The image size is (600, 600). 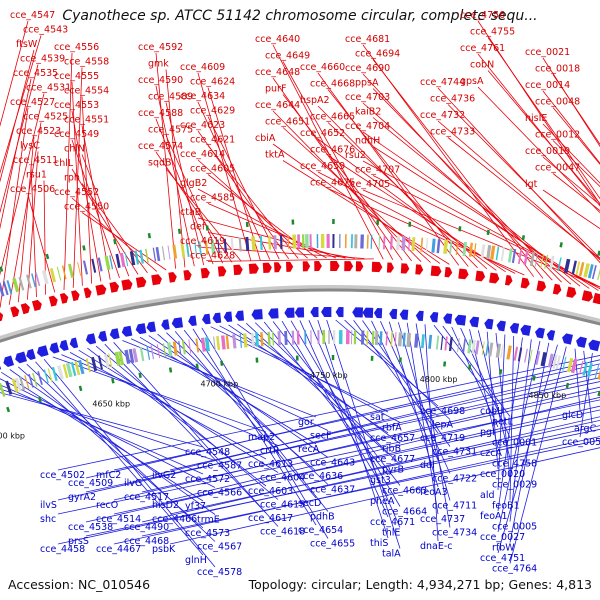 What do you see at coordinates (164, 475) in the screenshot?
I see `reverse-gene-label: ilvG2` at bounding box center [164, 475].